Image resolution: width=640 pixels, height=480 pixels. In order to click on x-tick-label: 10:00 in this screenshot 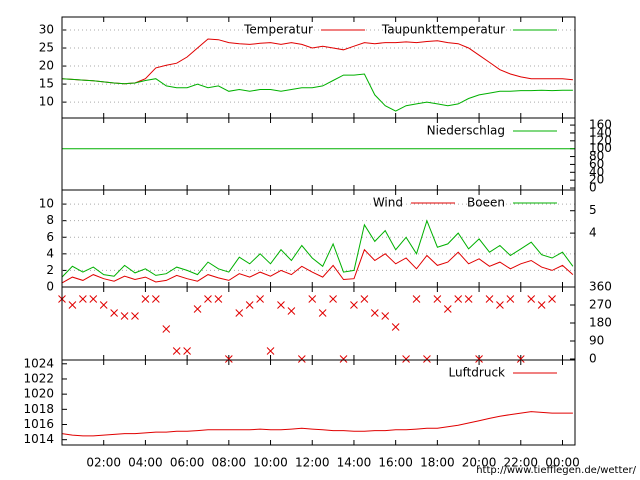, I will do `click(270, 463)`.